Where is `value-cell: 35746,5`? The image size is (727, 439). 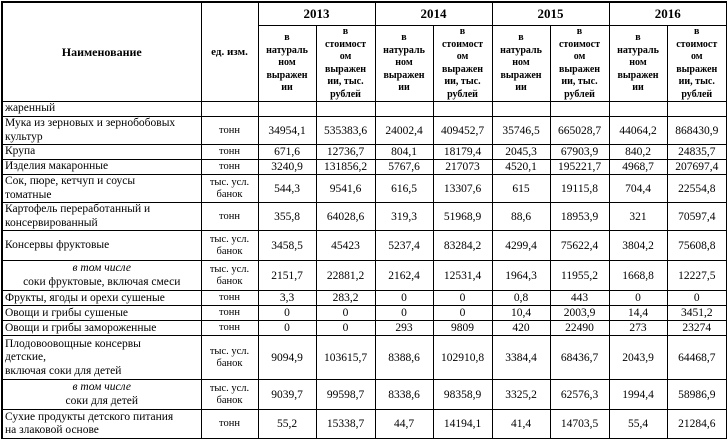
value-cell: 35746,5 is located at coordinates (521, 130).